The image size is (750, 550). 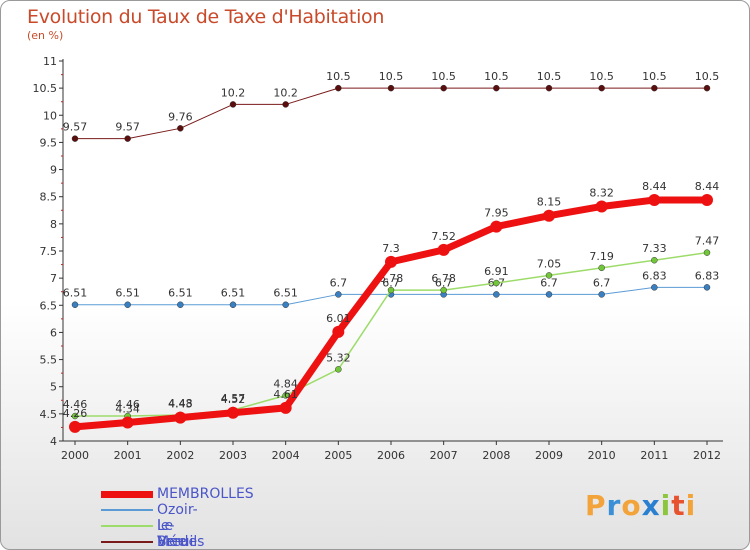 I want to click on data-label: 4.48, so click(x=180, y=403).